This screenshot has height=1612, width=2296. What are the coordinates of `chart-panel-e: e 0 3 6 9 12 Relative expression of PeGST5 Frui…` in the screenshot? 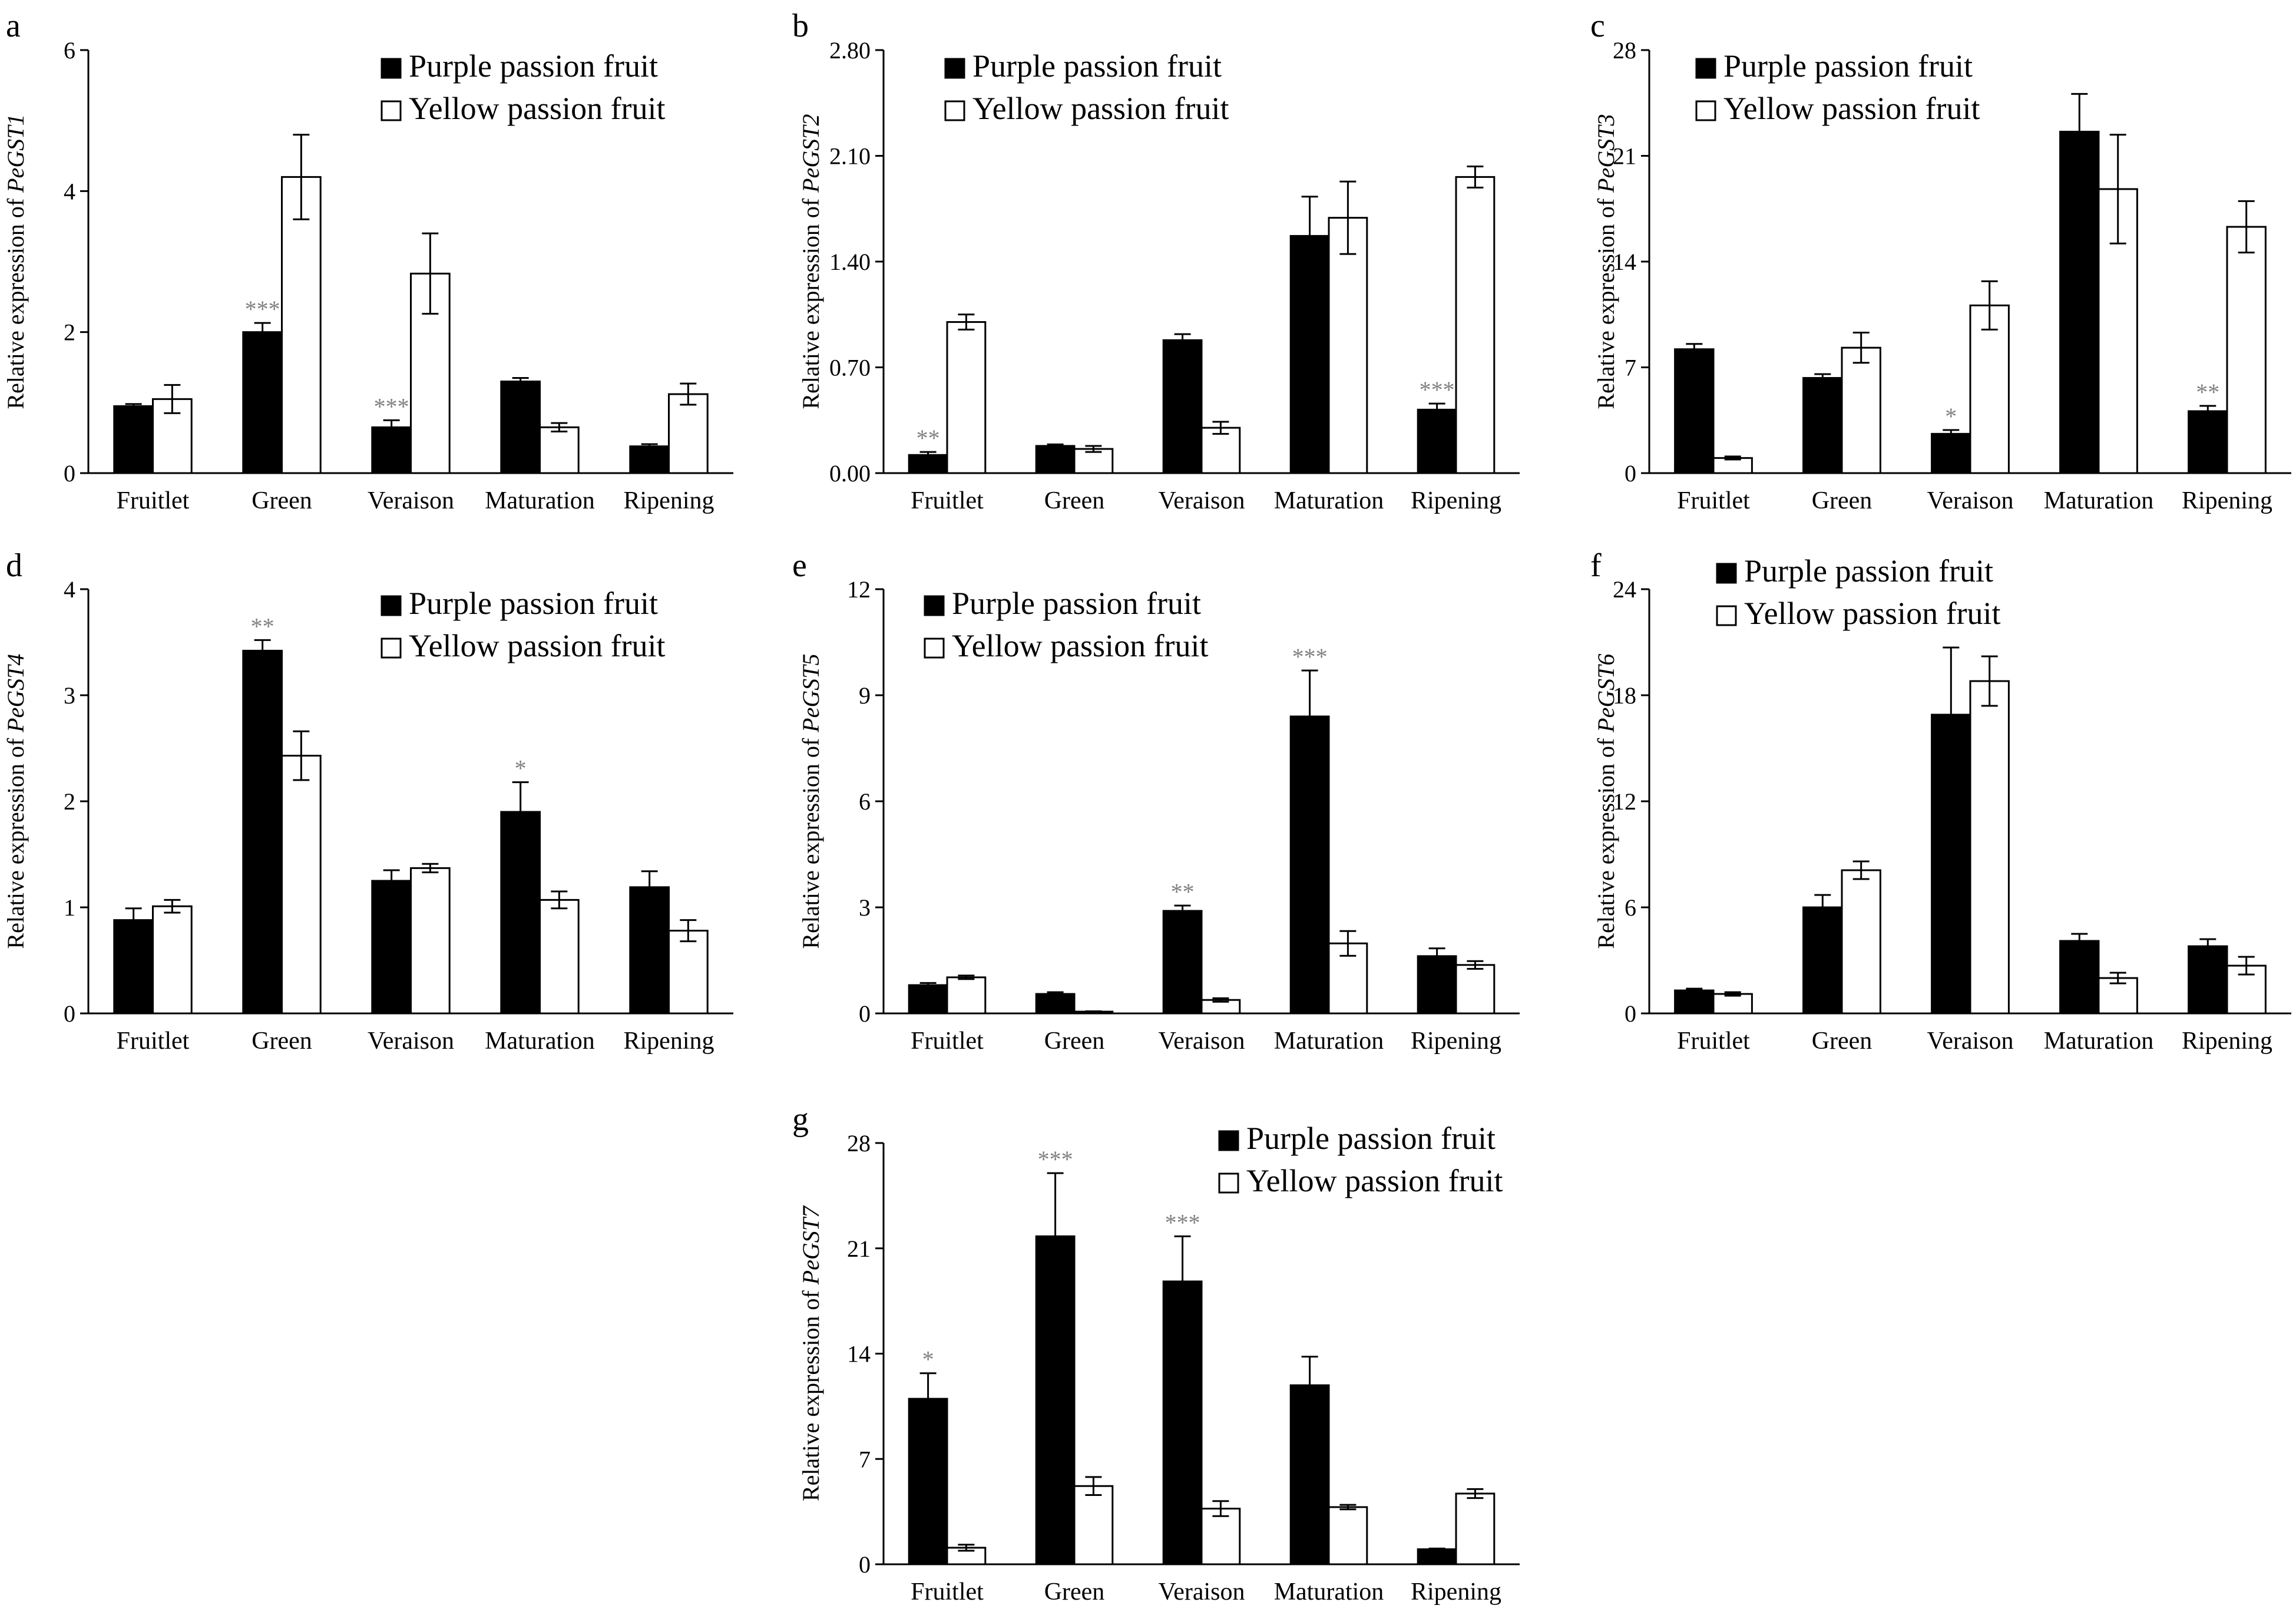 It's located at (1156, 801).